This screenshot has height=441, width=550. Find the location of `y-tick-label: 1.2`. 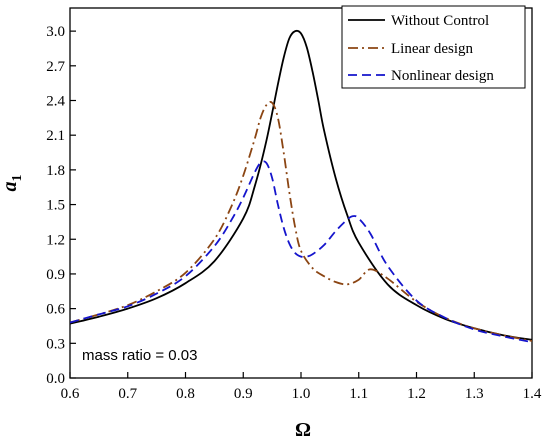

y-tick-label: 1.2 is located at coordinates (55, 240).